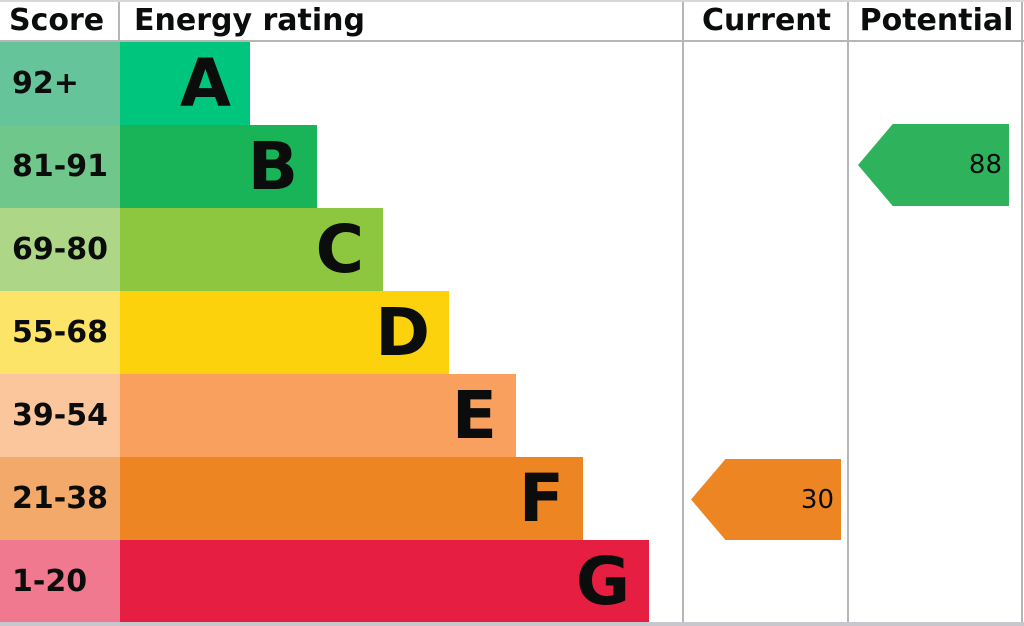 The width and height of the screenshot is (1024, 626). I want to click on current-rating-value: 30, so click(817, 499).